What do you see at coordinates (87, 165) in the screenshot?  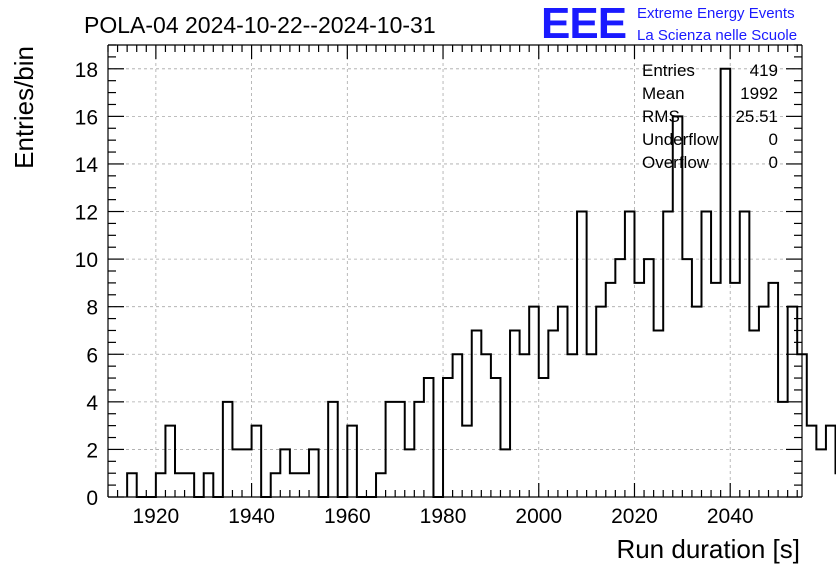 I see `y-tick-label: 14` at bounding box center [87, 165].